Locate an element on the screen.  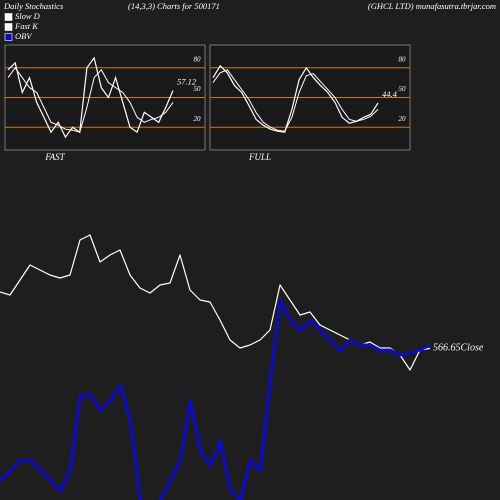
header-left: Daily Stochastics is located at coordinates (33, 6).